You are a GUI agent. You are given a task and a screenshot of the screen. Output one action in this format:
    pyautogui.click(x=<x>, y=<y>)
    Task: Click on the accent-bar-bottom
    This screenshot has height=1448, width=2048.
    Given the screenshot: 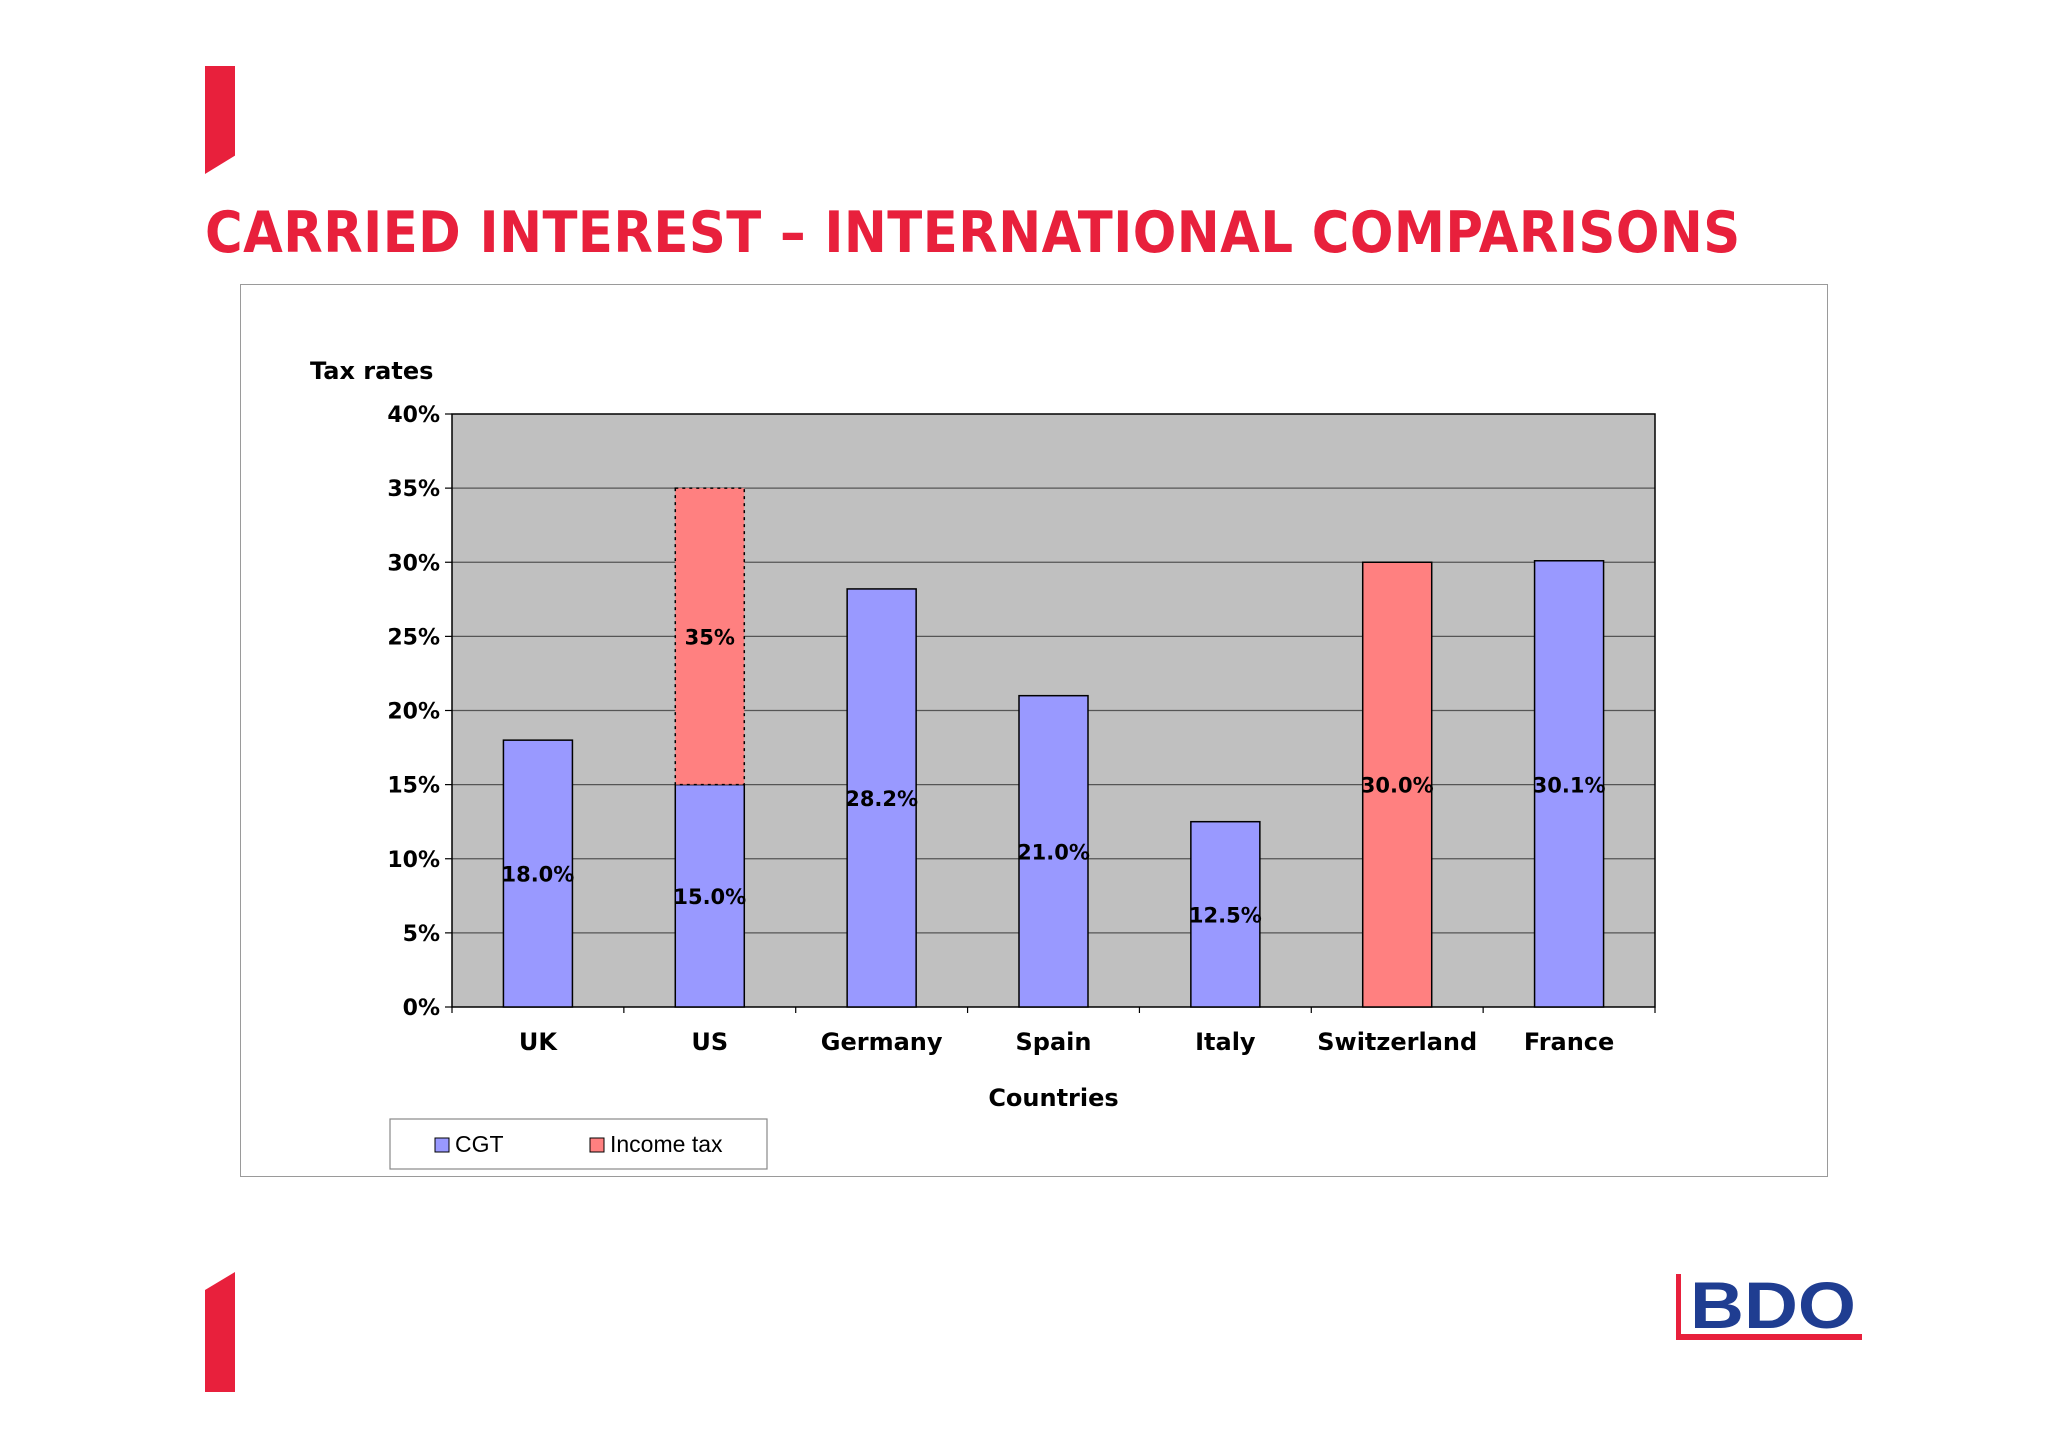 What is the action you would take?
    pyautogui.click(x=220, y=1332)
    